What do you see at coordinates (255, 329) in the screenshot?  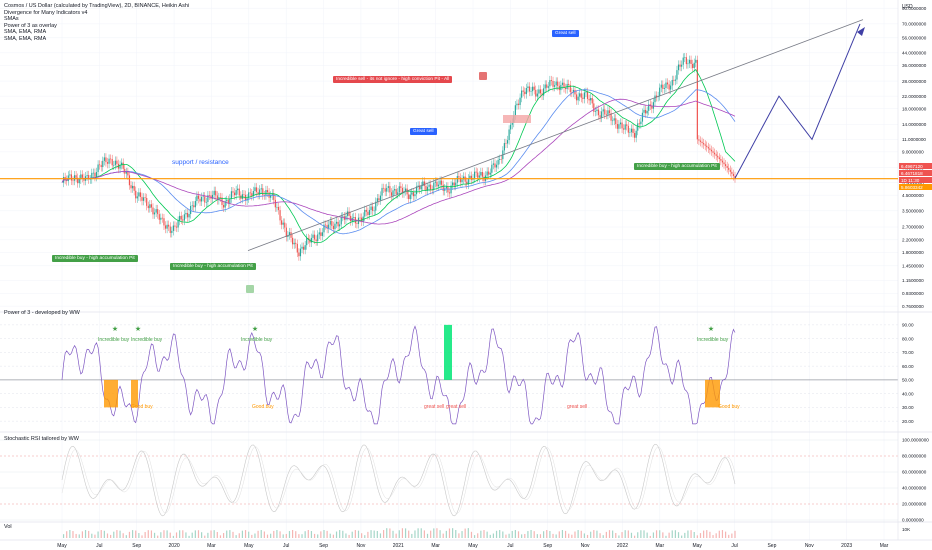 I see `star-marker: ★` at bounding box center [255, 329].